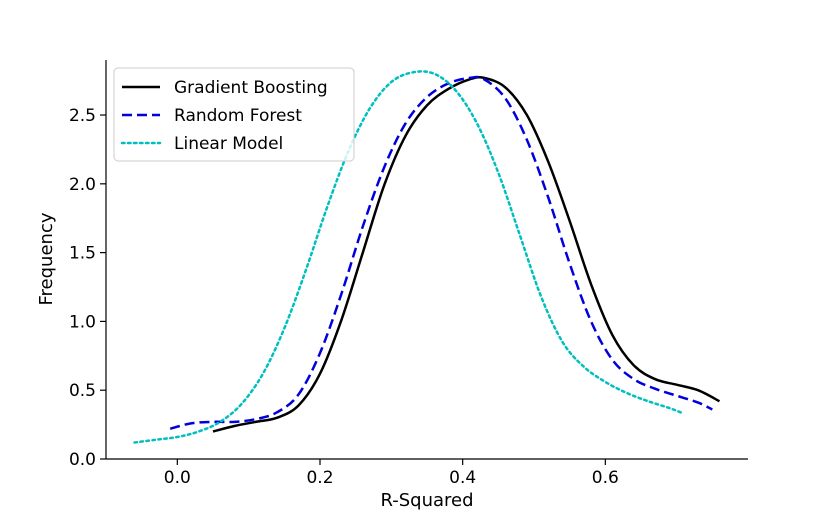 Image resolution: width=831 pixels, height=514 pixels. Describe the element at coordinates (228, 144) in the screenshot. I see `legend-label-linear-model: Linear Model` at that location.